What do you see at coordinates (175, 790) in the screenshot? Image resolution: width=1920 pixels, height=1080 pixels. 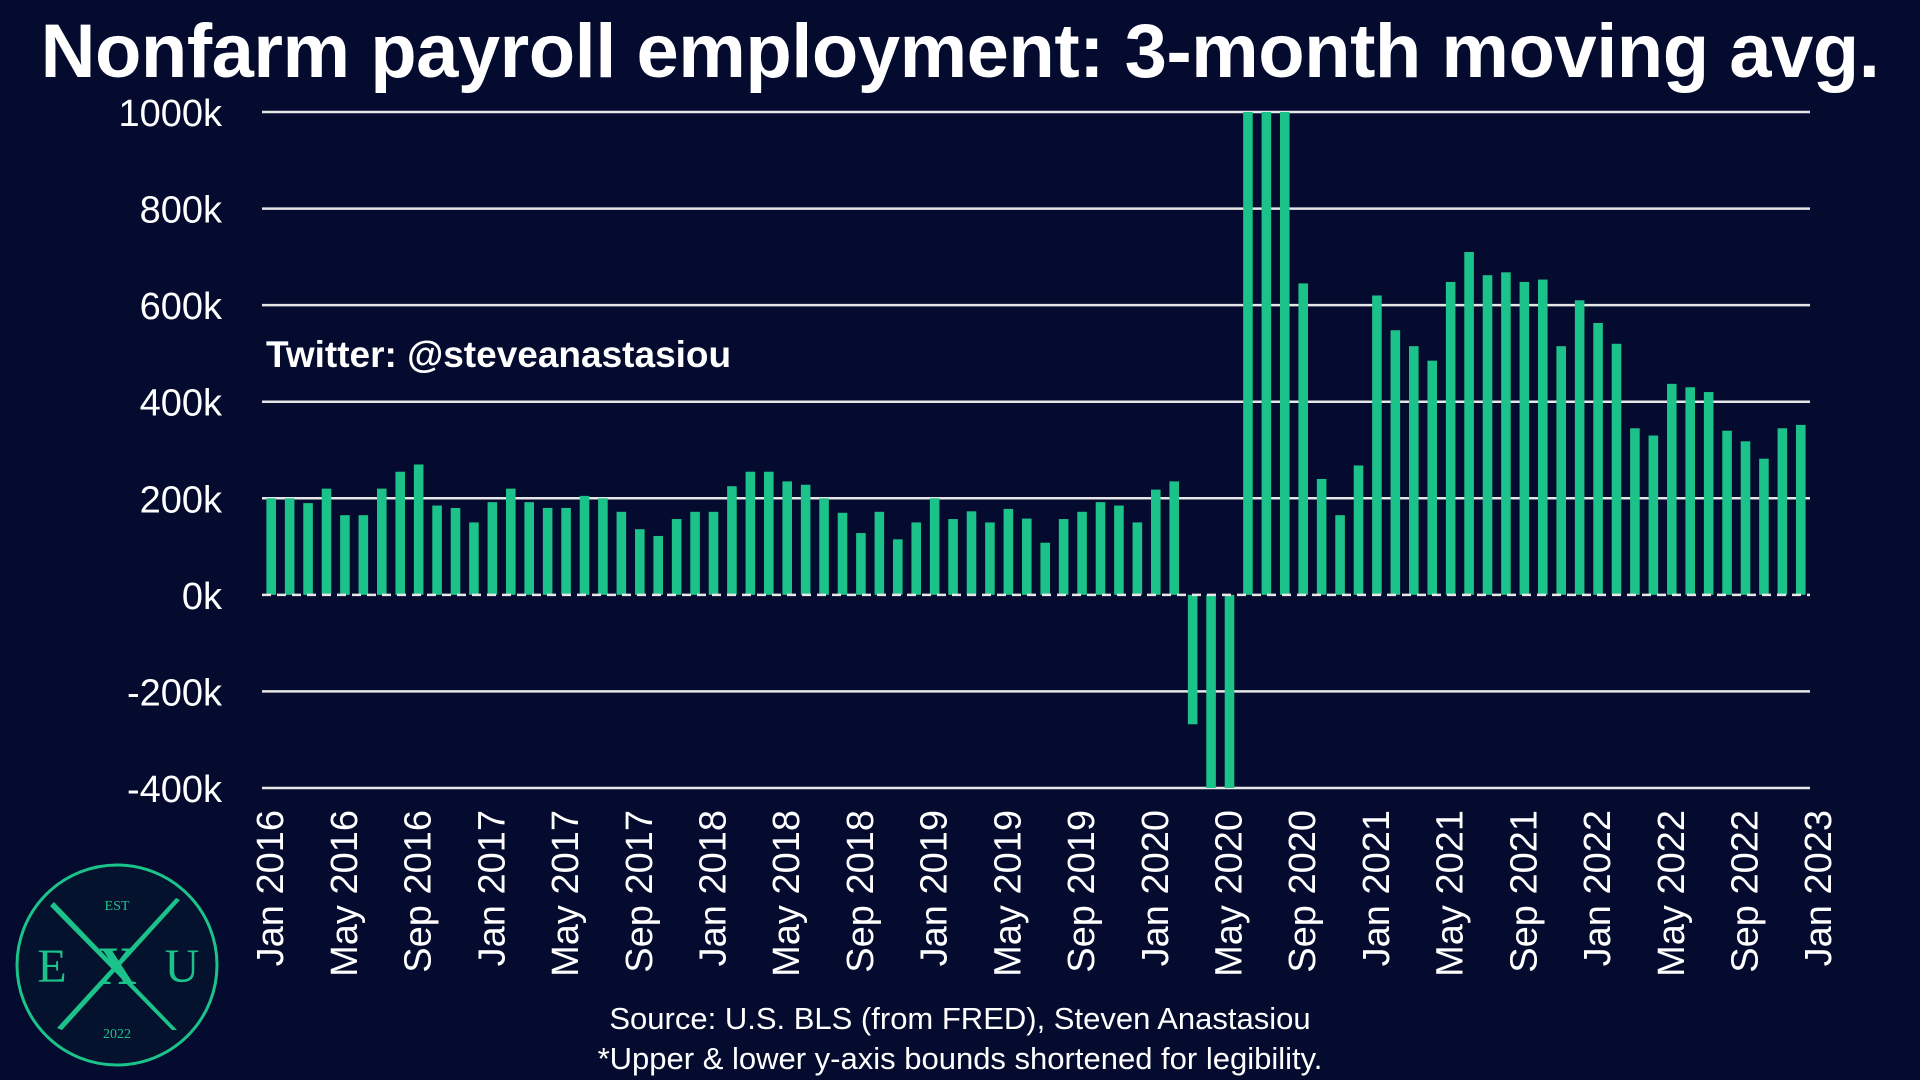 I see `y-tick-label: -400k` at bounding box center [175, 790].